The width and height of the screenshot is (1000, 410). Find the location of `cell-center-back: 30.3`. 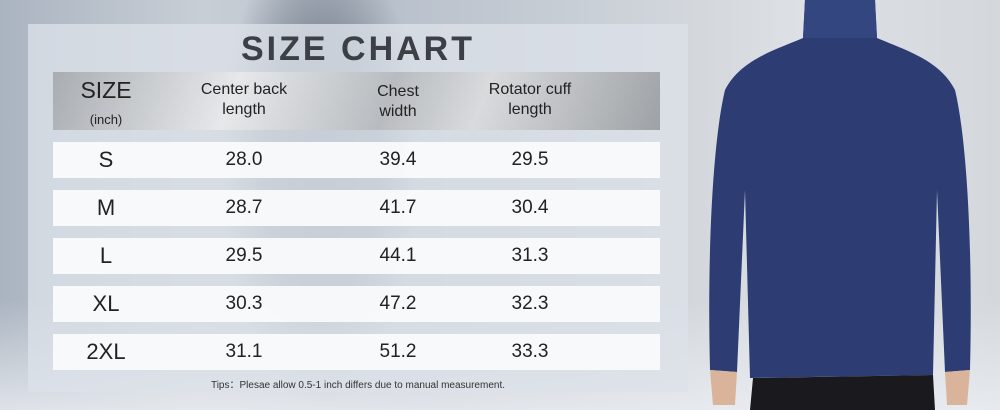

cell-center-back: 30.3 is located at coordinates (244, 303).